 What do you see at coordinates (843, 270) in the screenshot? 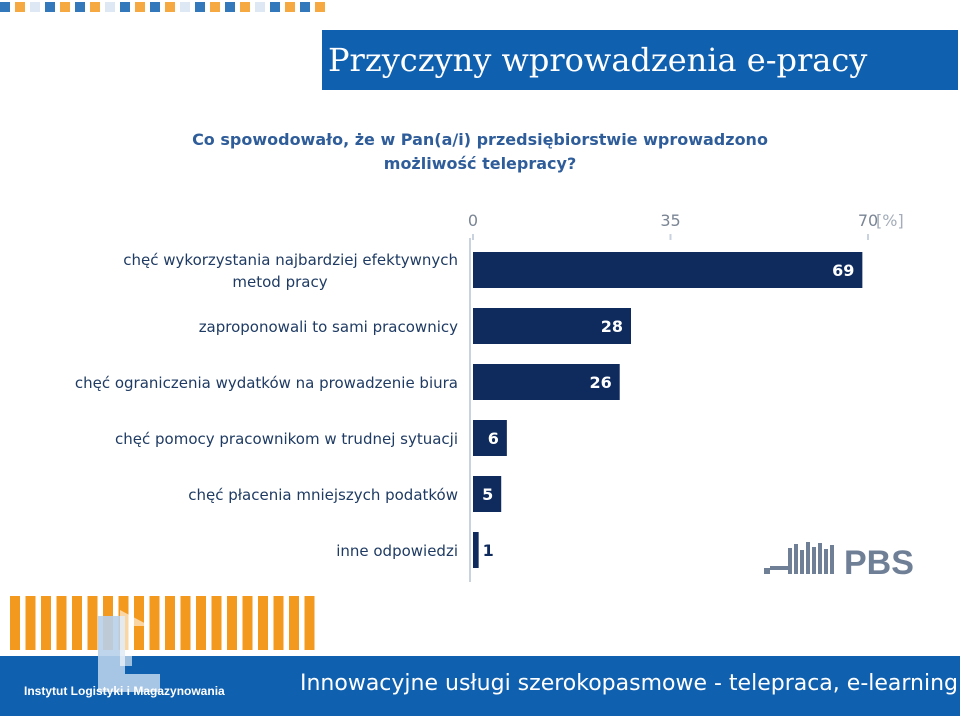
I see `bar-value-label: 69` at bounding box center [843, 270].